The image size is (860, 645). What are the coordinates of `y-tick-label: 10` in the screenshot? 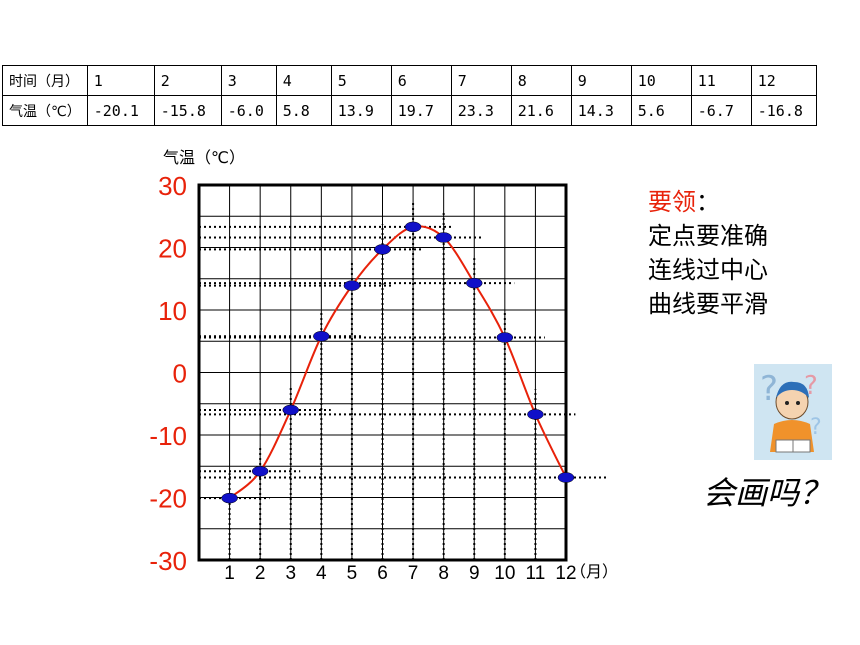 It's located at (172, 311).